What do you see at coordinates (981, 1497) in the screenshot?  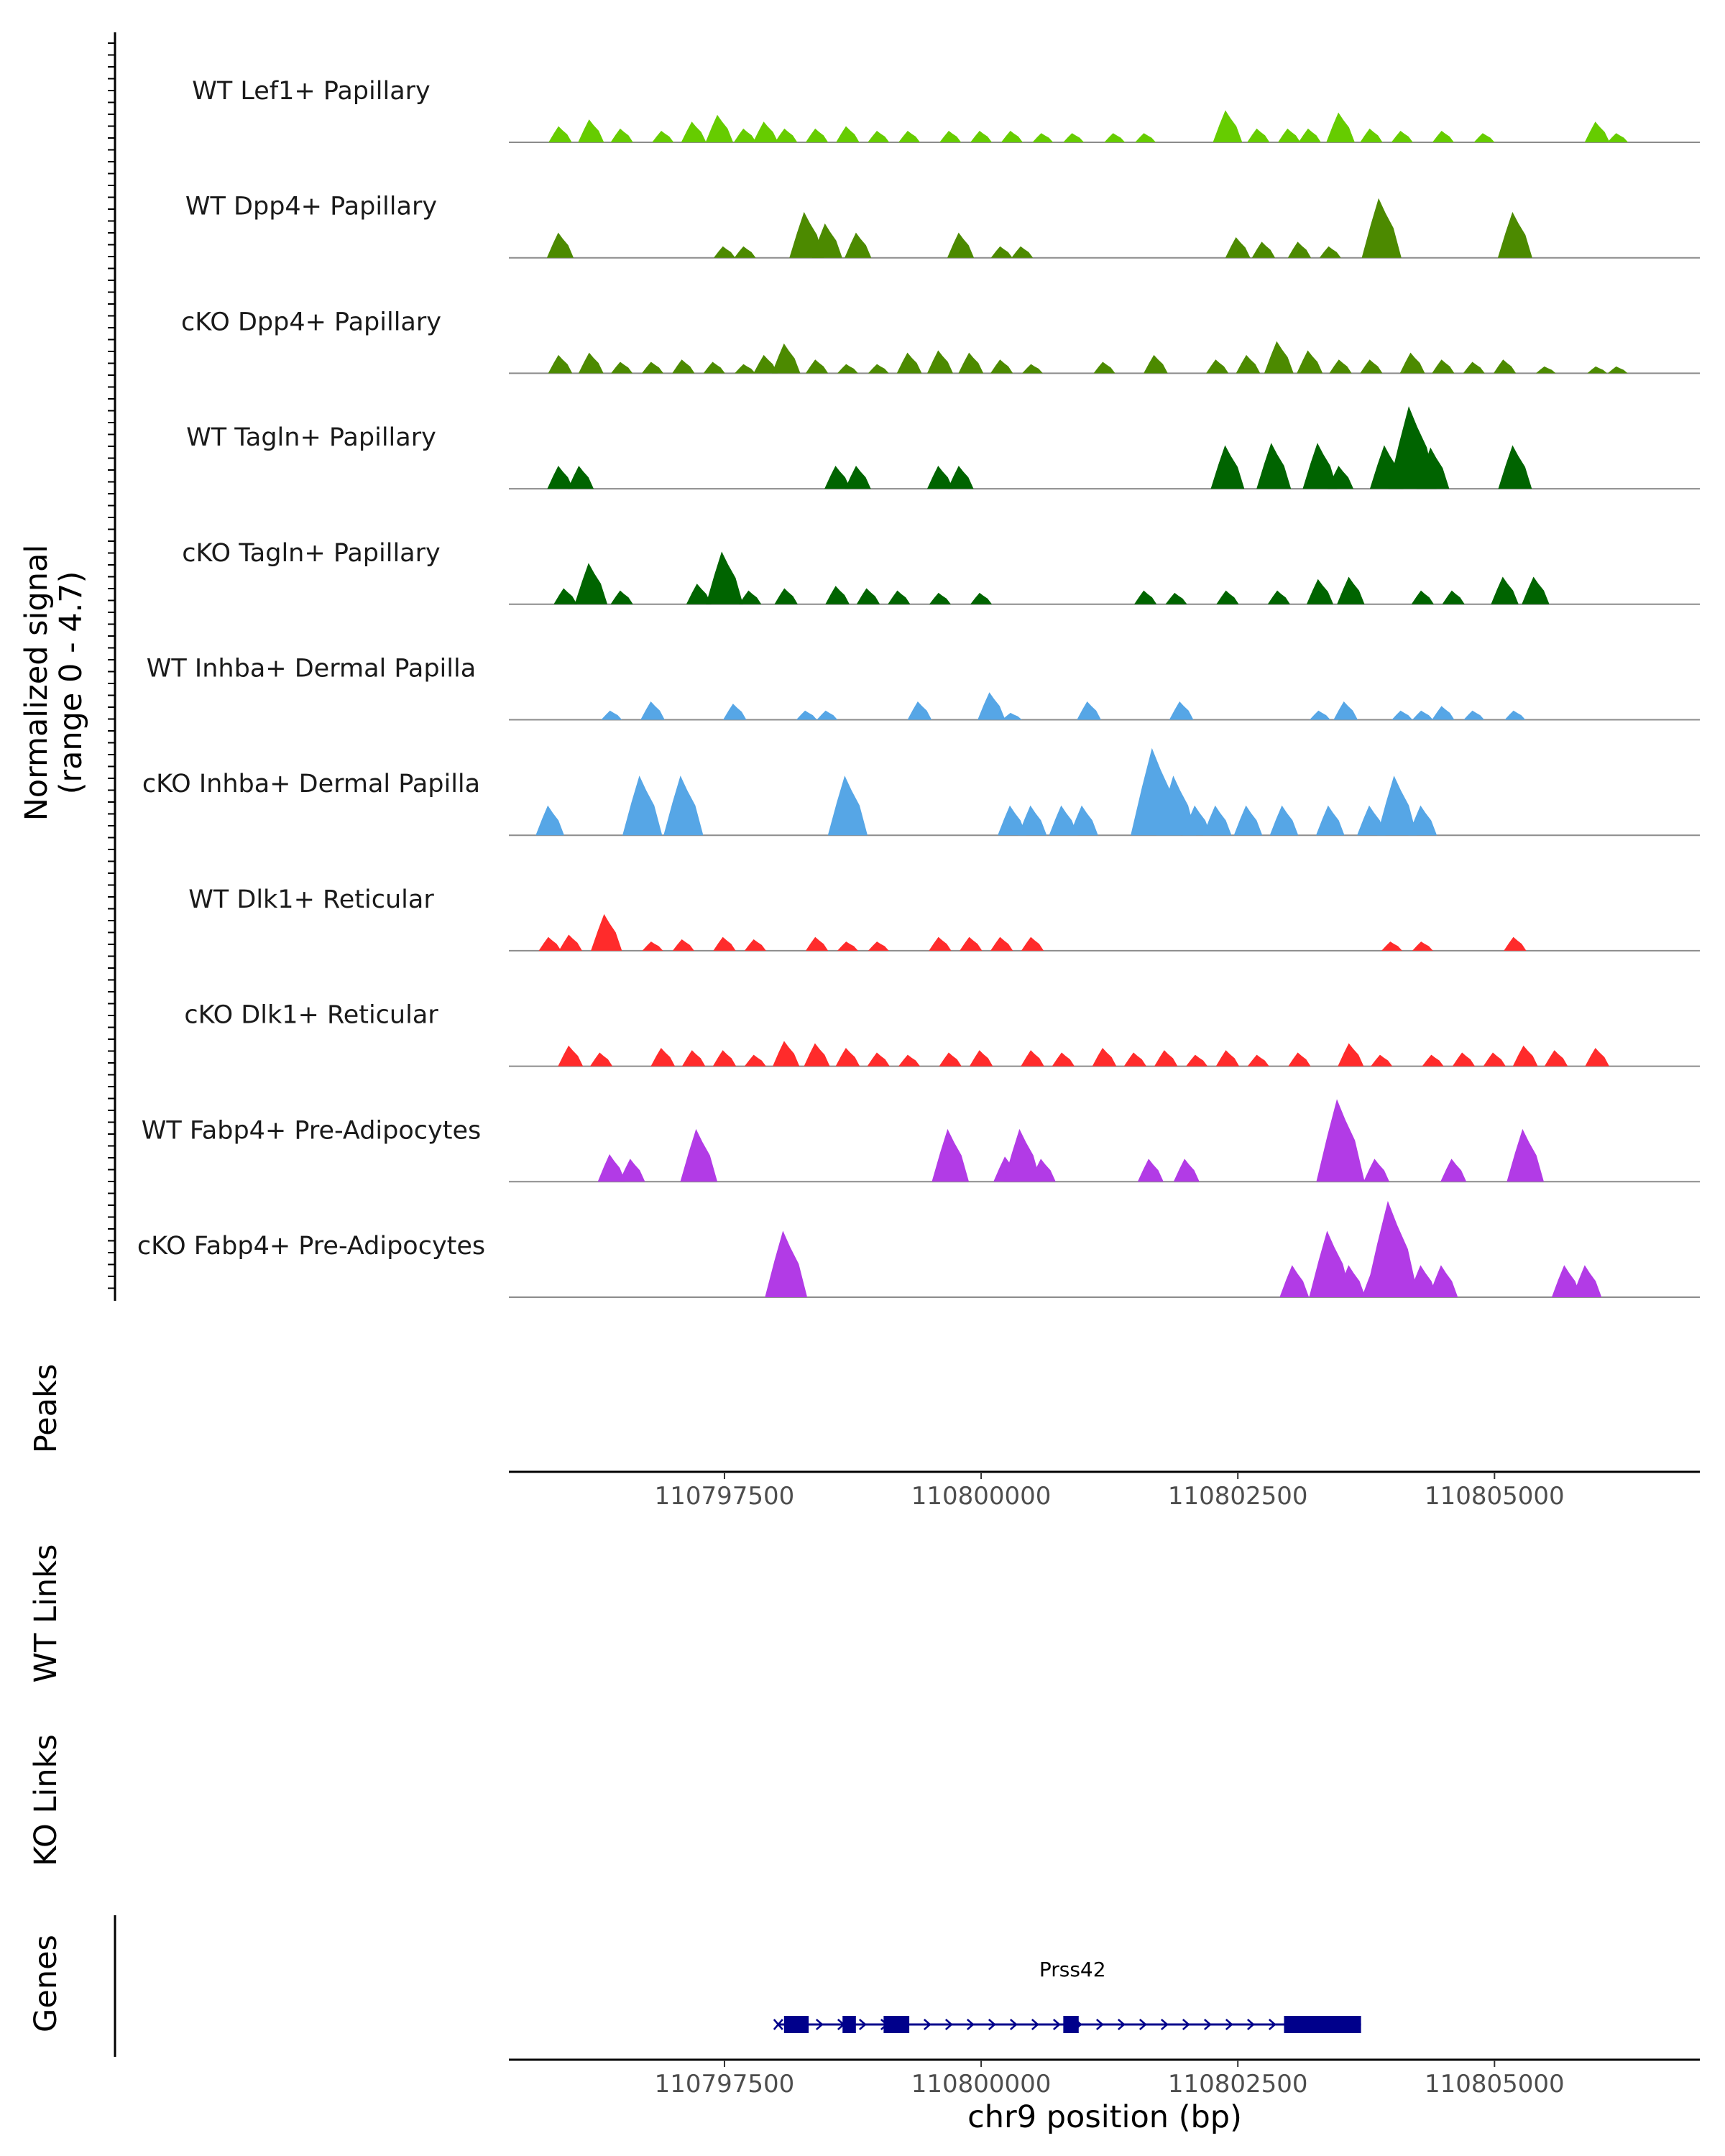 I see `x-tick-label: 110800000` at bounding box center [981, 1497].